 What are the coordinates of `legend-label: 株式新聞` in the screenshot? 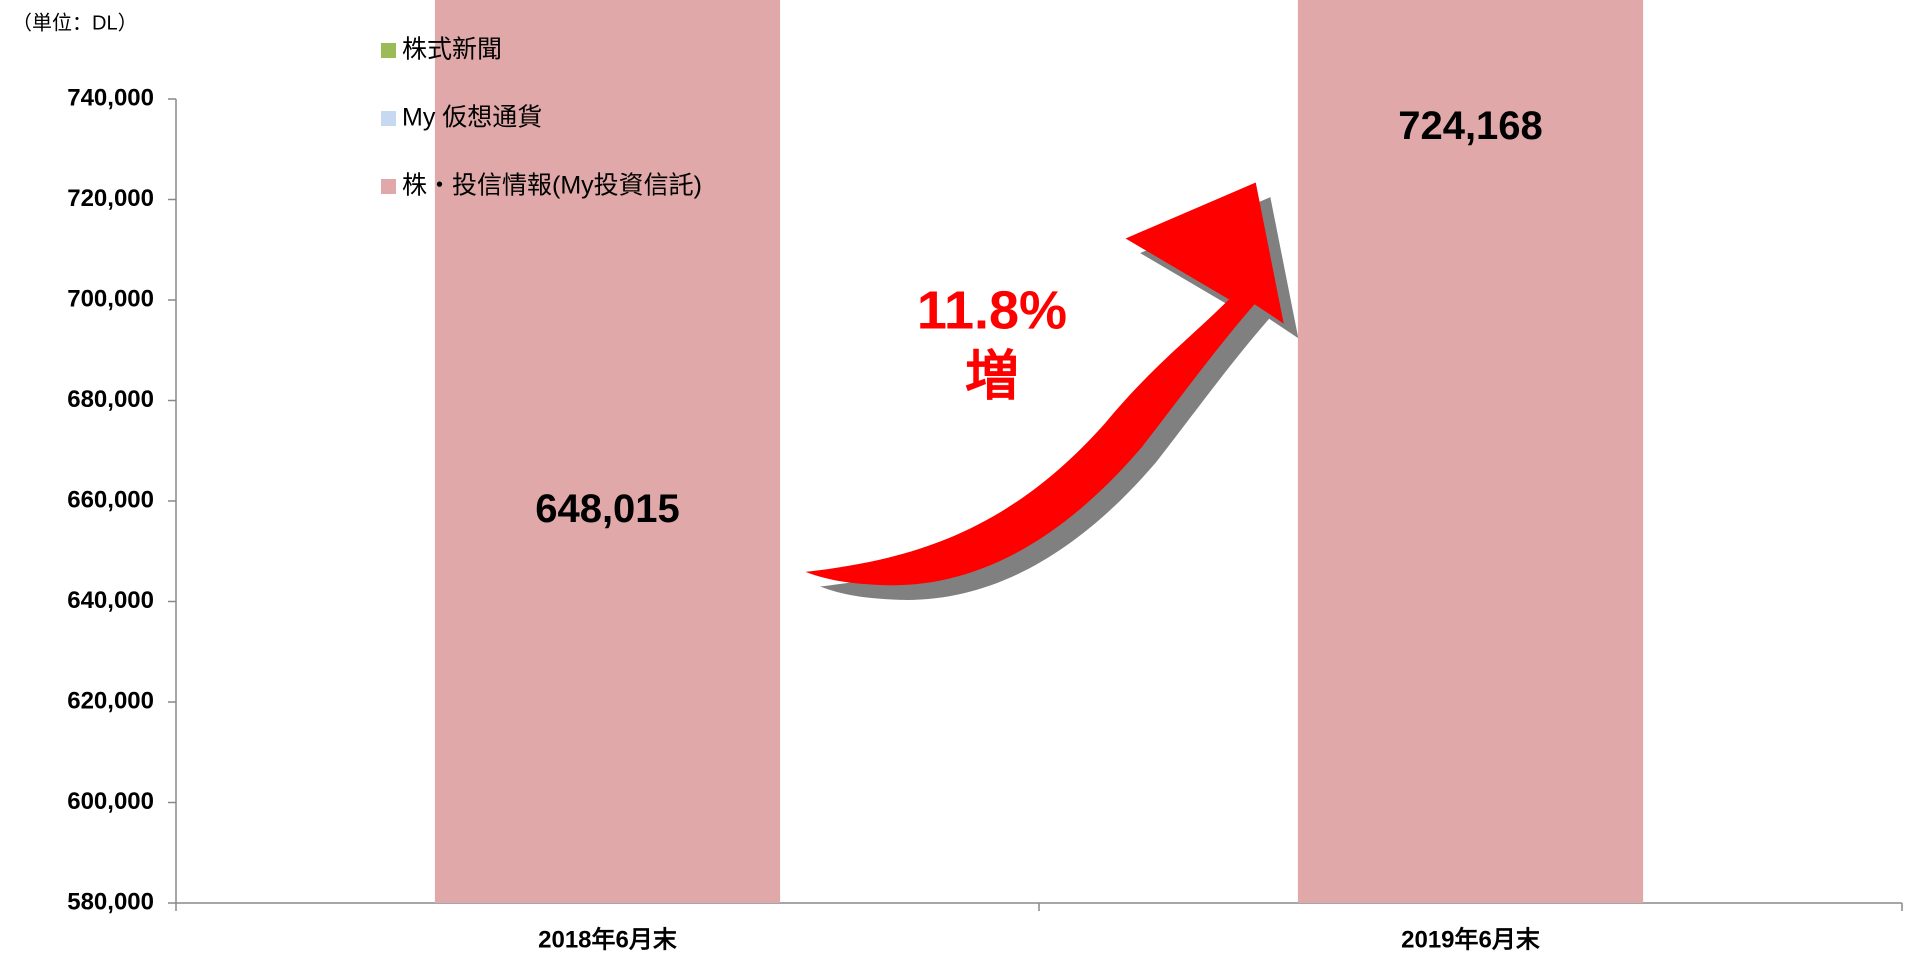 It's located at (452, 50).